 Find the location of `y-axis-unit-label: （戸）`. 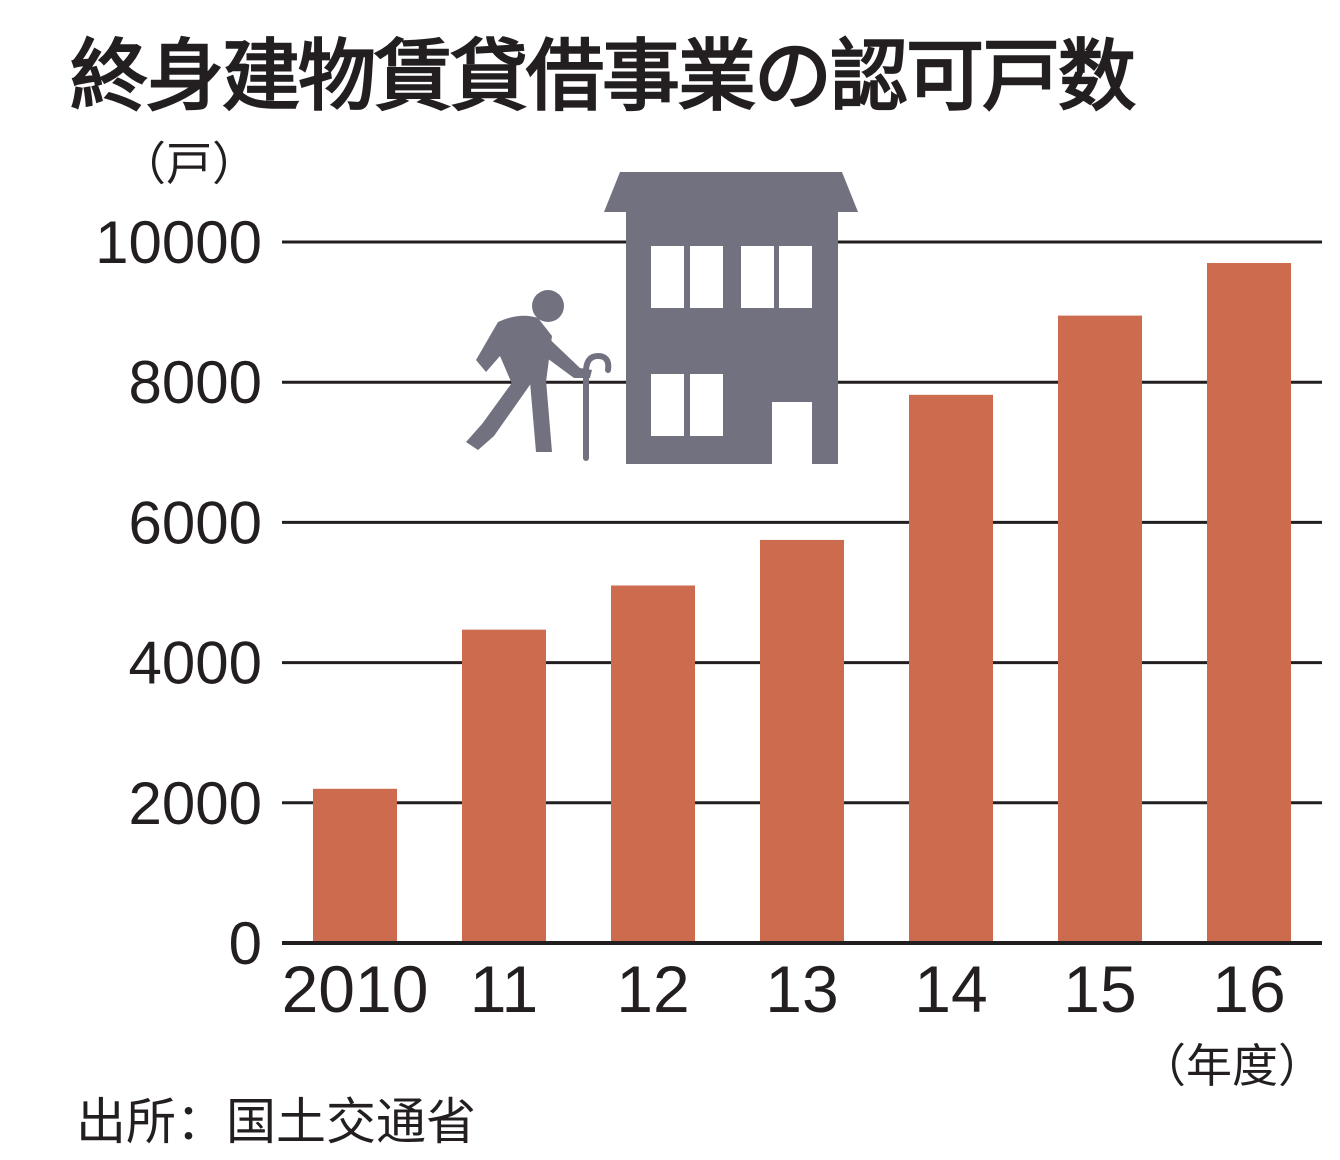

y-axis-unit-label: （戸） is located at coordinates (189, 164).